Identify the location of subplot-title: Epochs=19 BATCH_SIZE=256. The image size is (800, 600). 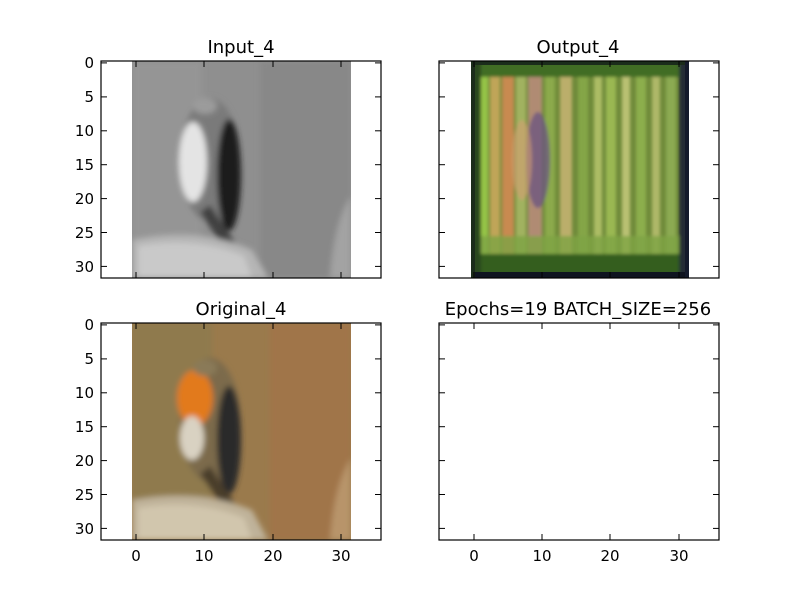
(578, 309).